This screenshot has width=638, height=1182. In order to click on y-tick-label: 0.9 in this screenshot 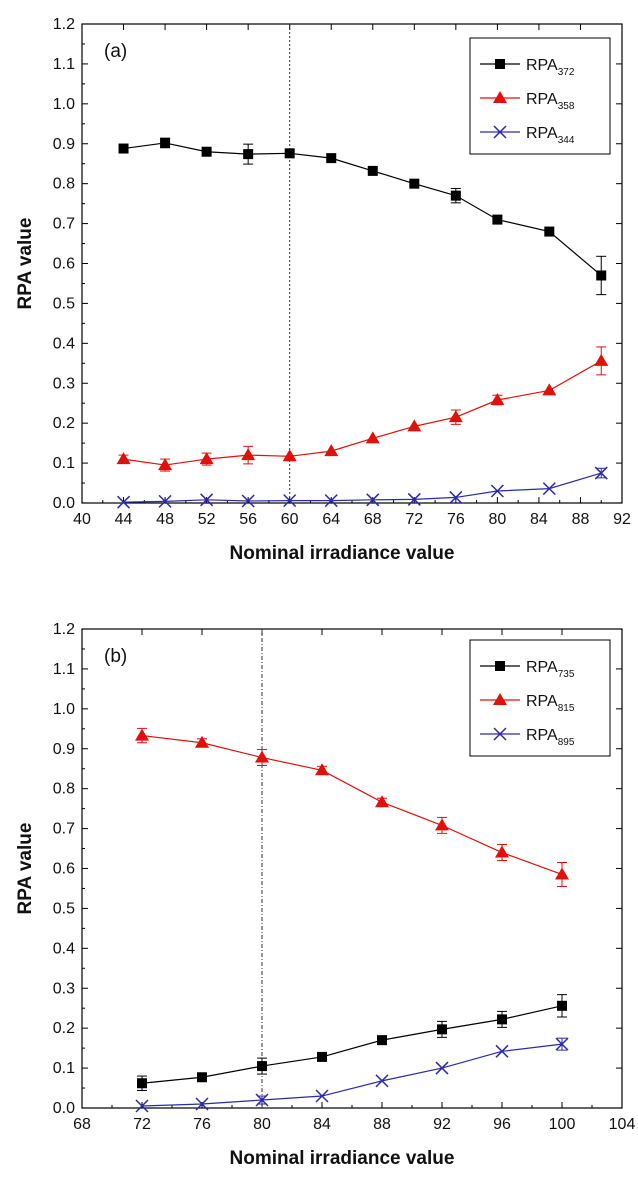, I will do `click(64, 144)`.